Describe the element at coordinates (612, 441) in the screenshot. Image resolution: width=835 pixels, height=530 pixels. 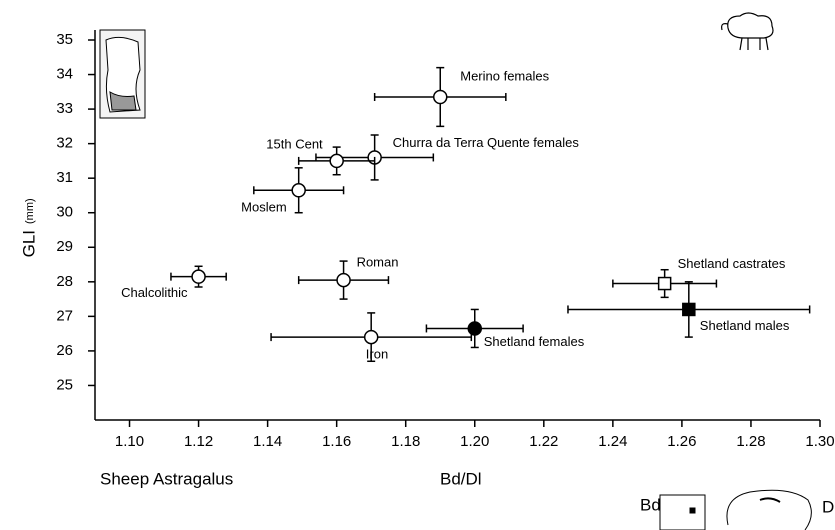
I see `x-tick-label: 1.24` at that location.